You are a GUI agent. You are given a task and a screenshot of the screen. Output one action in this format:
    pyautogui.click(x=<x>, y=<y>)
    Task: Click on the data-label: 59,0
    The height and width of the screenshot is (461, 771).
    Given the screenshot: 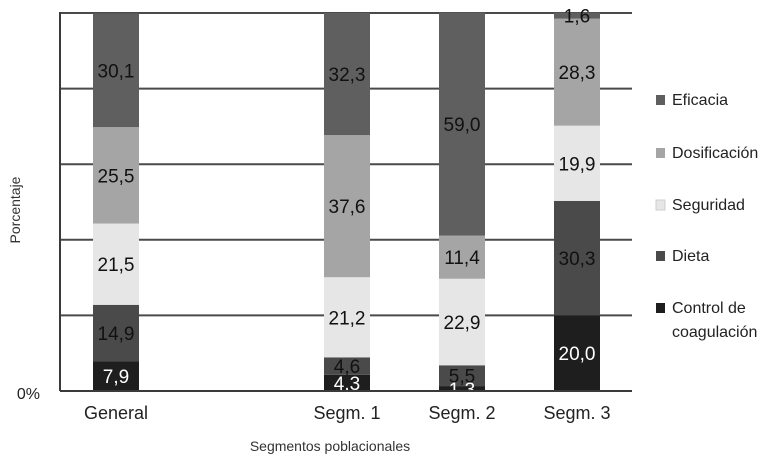 What is the action you would take?
    pyautogui.click(x=462, y=125)
    